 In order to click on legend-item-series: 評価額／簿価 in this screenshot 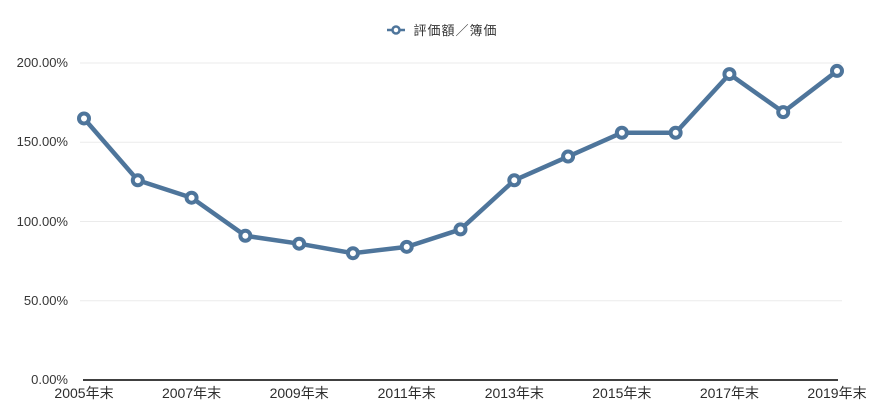, I will do `click(442, 29)`.